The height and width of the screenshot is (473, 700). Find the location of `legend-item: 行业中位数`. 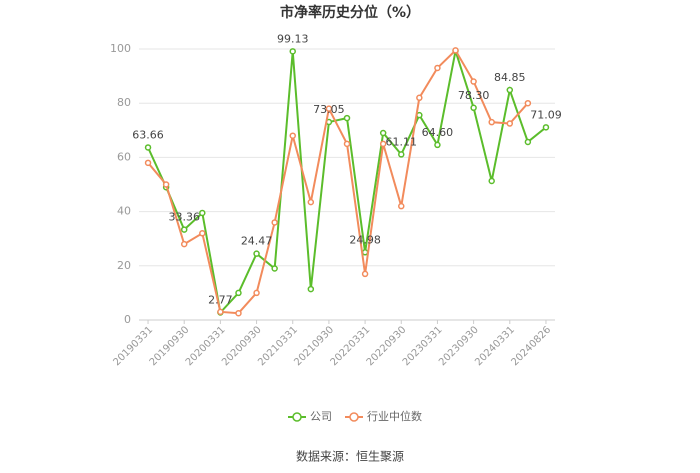

legend-item: 行业中位数 is located at coordinates (383, 416).